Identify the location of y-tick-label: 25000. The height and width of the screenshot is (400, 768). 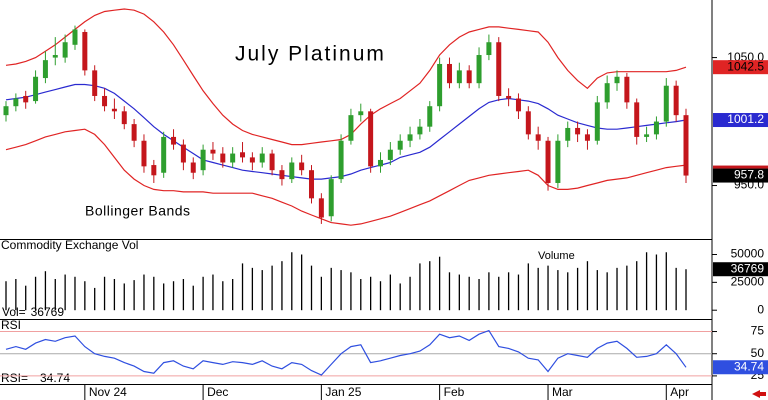
(748, 282).